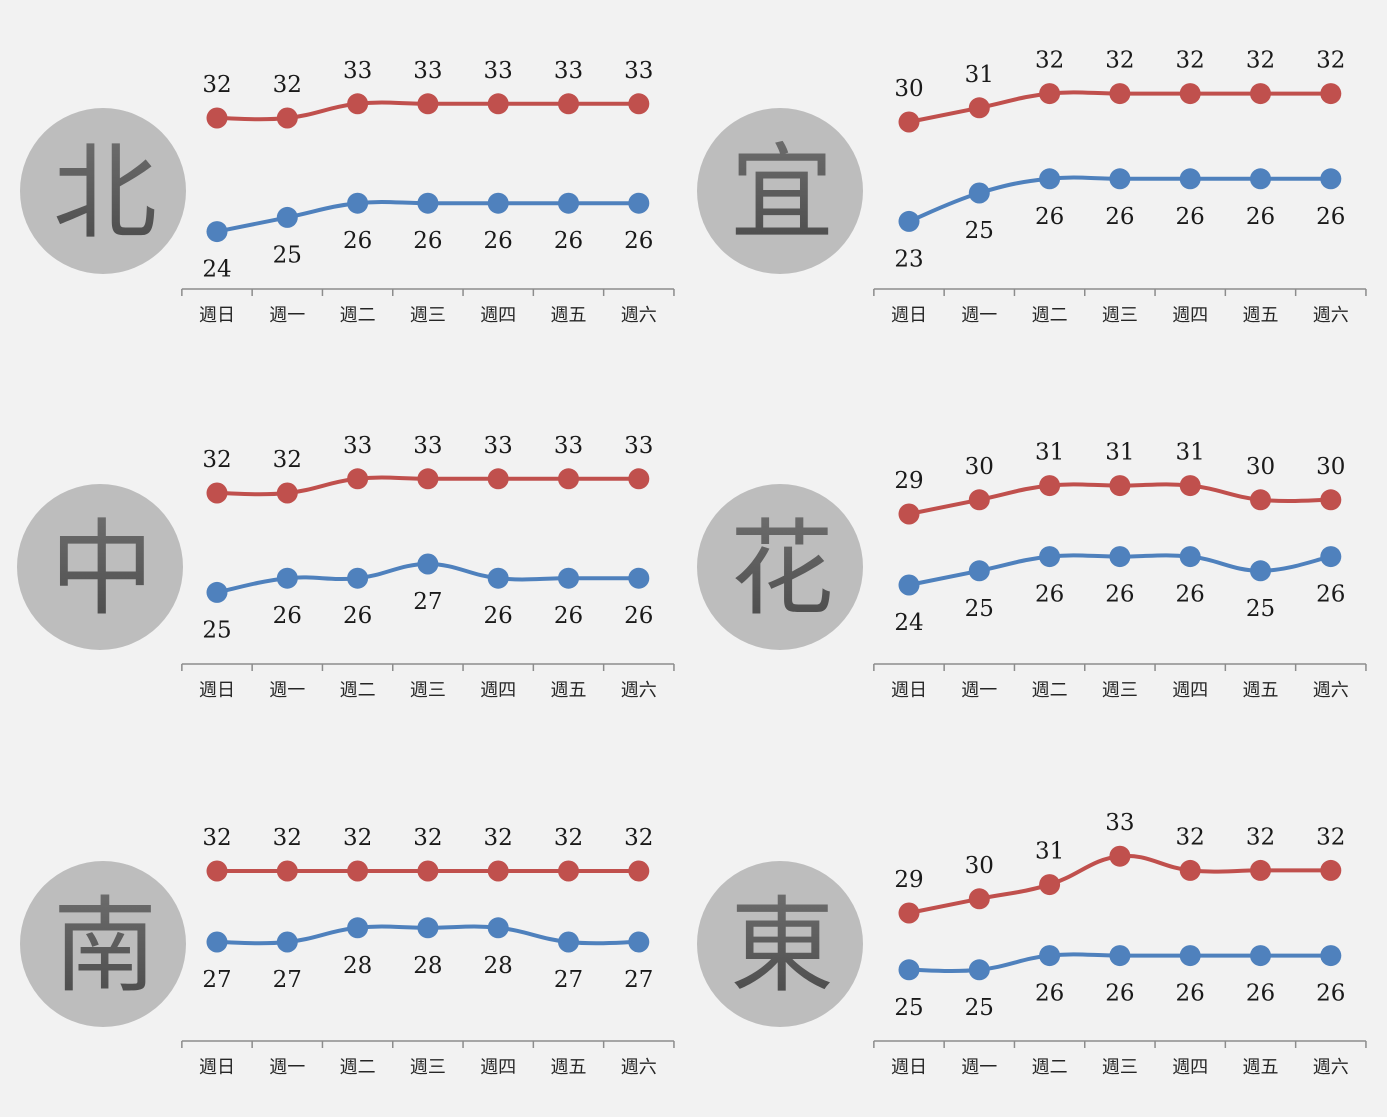 The width and height of the screenshot is (1387, 1117). I want to click on region-label: 南, so click(105, 946).